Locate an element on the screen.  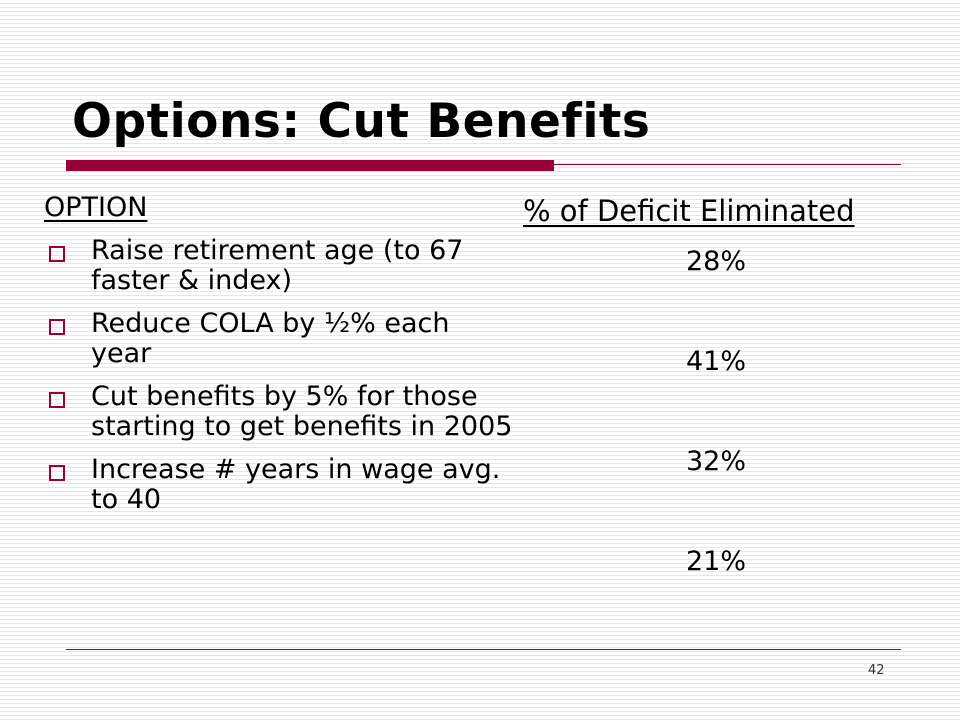
option-label: Increase # years in wage avg. to 40 is located at coordinates (296, 484).